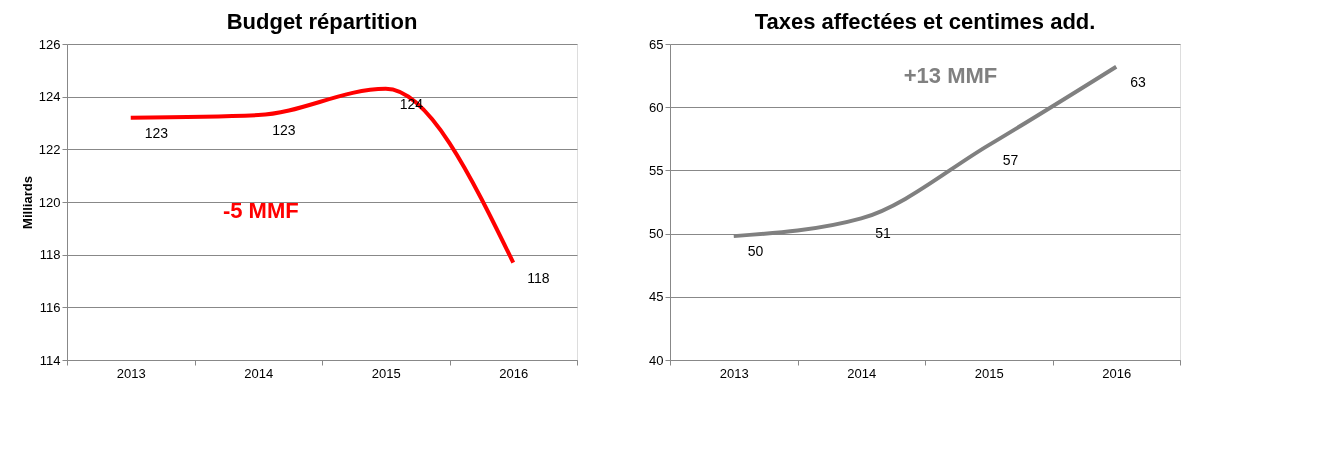  I want to click on y-tick-label: 55, so click(656, 170).